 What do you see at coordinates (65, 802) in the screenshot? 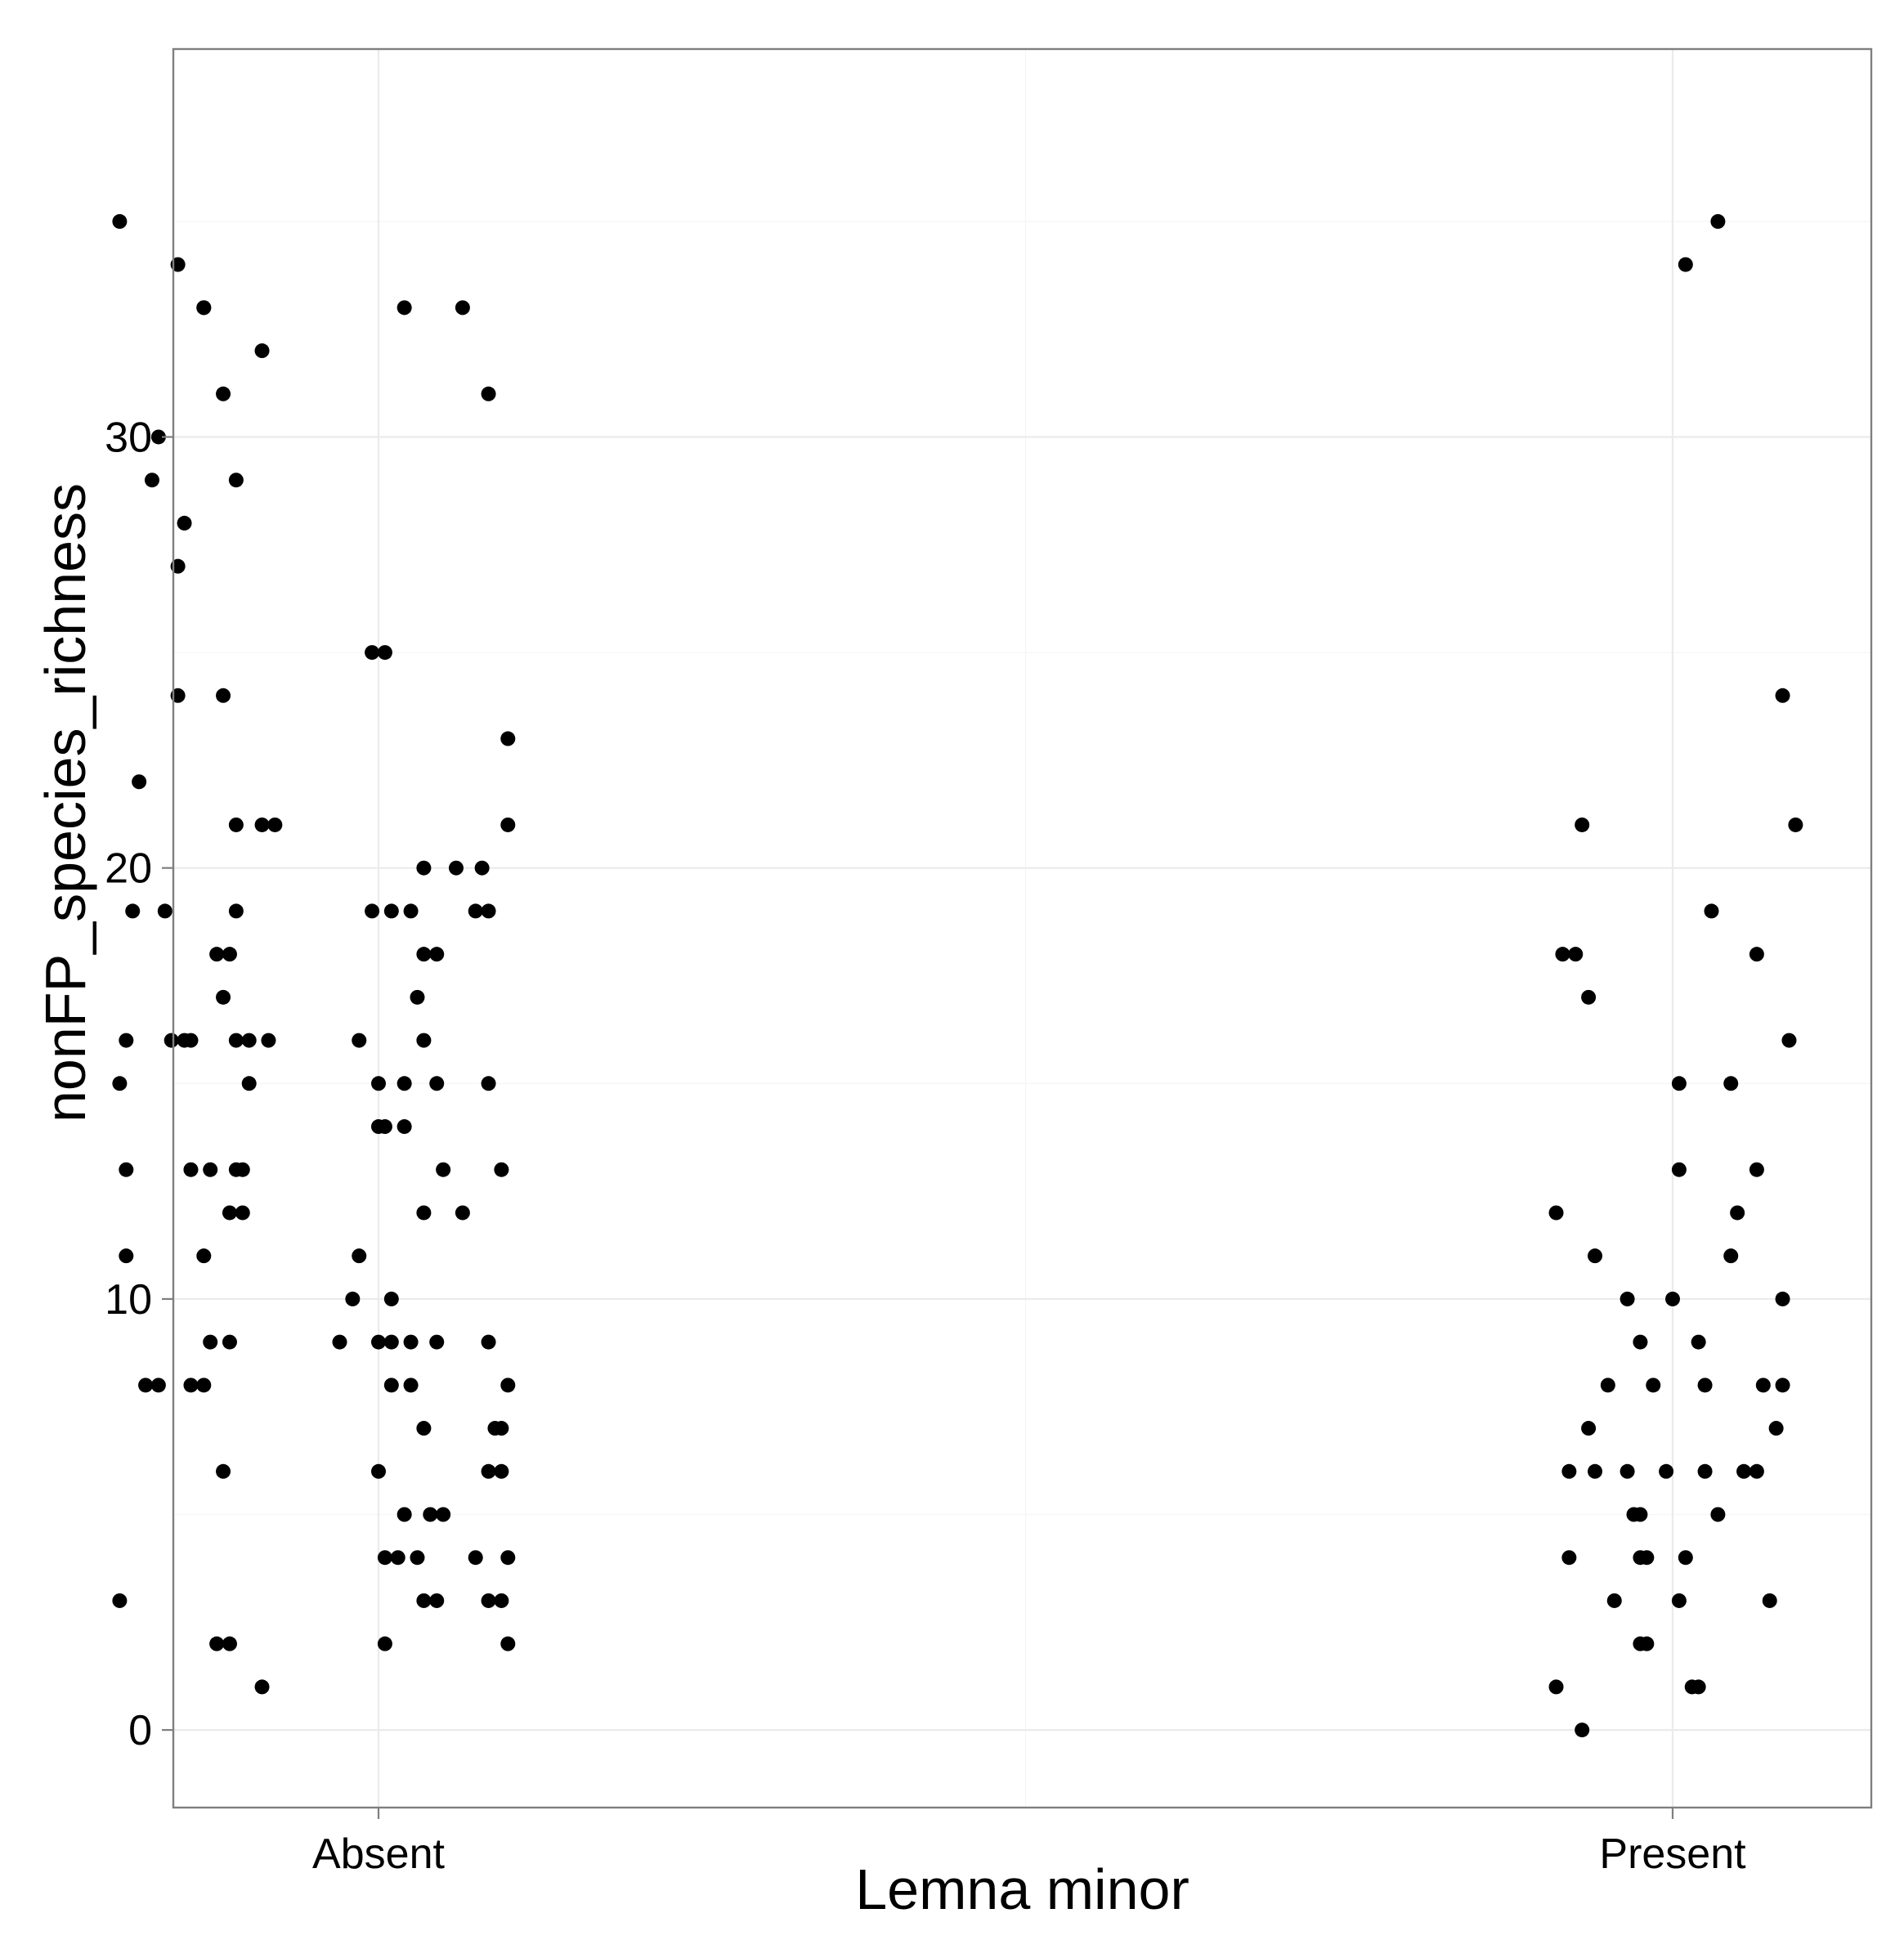
I see `y-axis-title: nonFP_species_richness` at bounding box center [65, 802].